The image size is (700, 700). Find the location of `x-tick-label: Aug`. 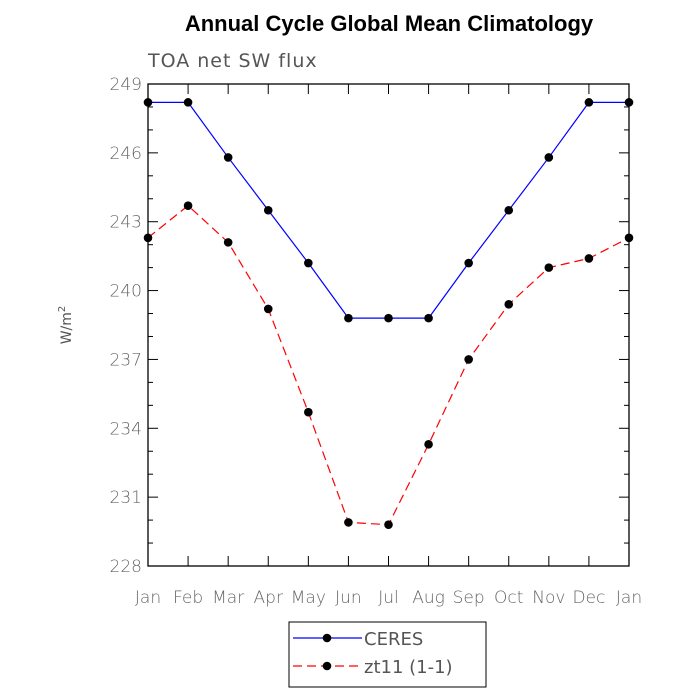

x-tick-label: Aug is located at coordinates (428, 598).